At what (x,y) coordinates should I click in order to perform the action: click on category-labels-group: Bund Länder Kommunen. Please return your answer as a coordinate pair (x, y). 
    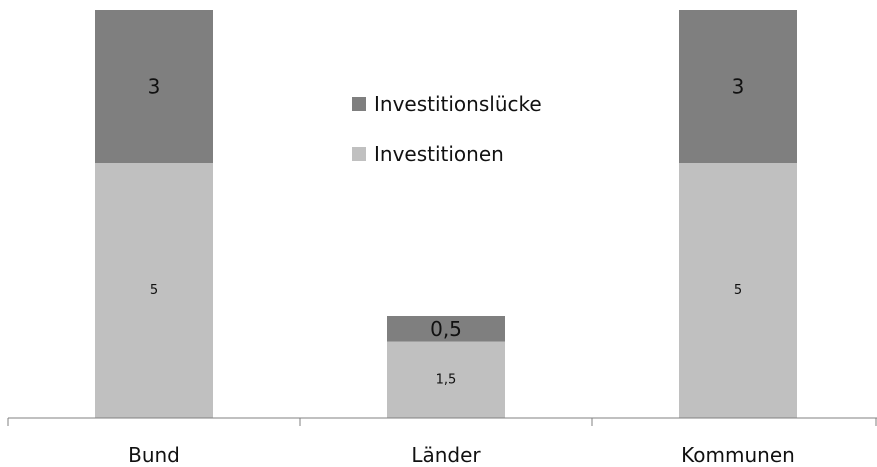
    Looking at the image, I should click on (461, 455).